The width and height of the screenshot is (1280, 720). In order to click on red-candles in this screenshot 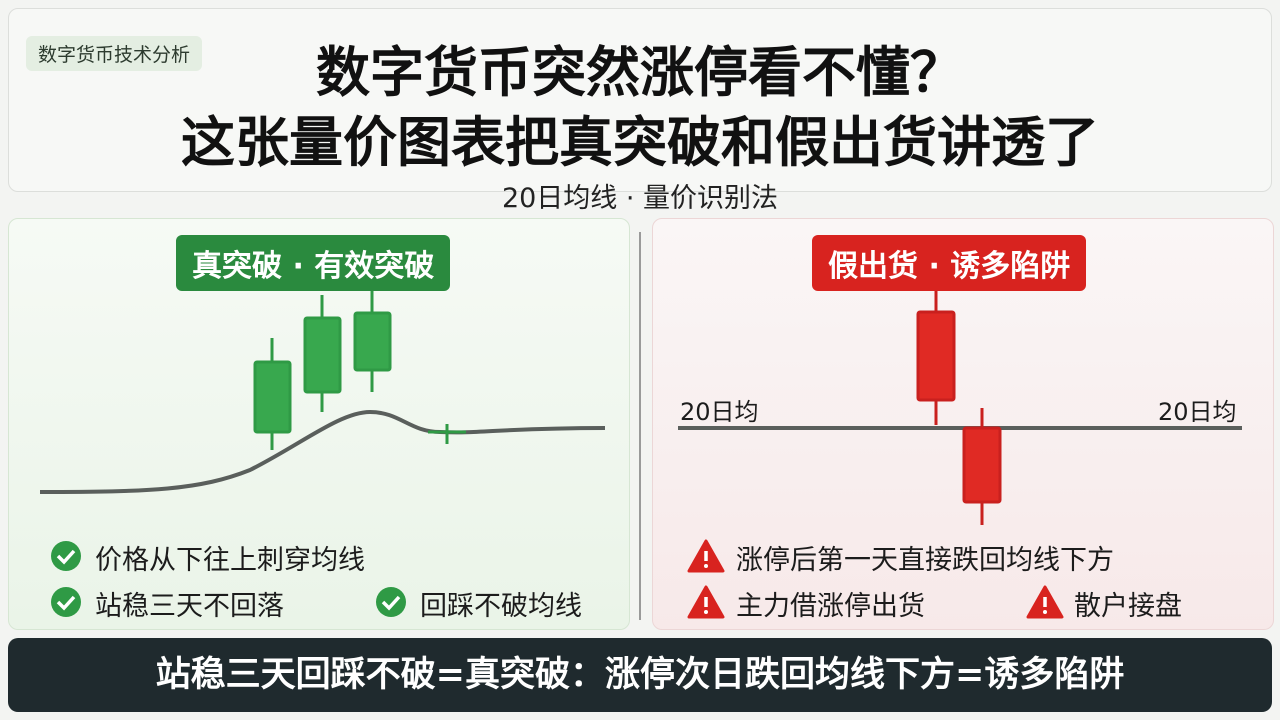, I will do `click(959, 407)`.